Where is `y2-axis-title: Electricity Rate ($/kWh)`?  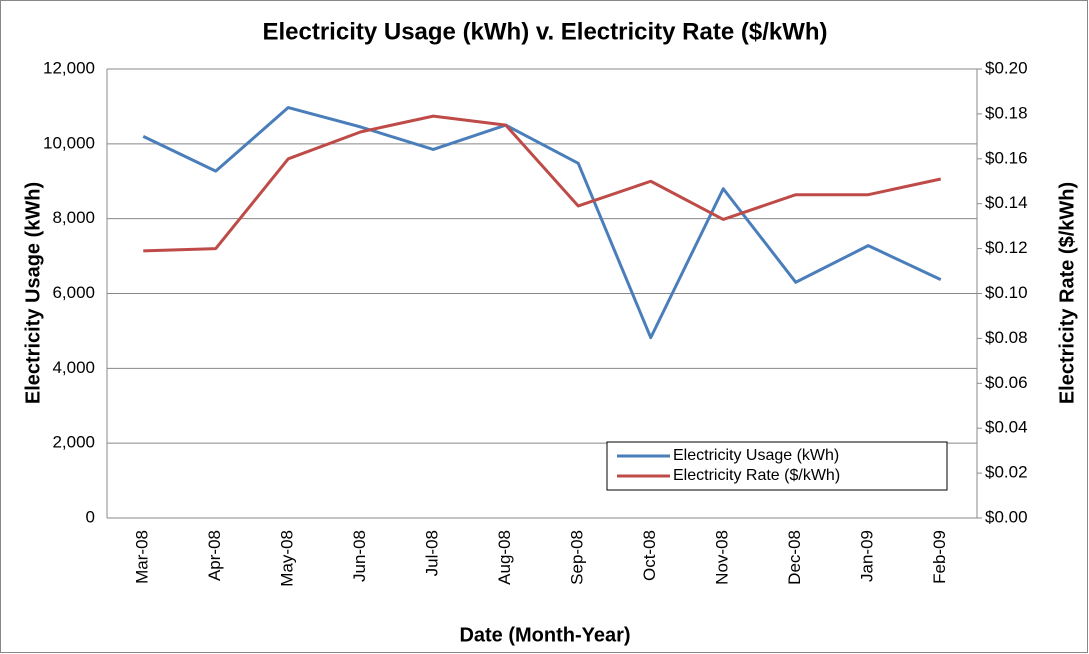
y2-axis-title: Electricity Rate ($/kWh) is located at coordinates (1067, 293).